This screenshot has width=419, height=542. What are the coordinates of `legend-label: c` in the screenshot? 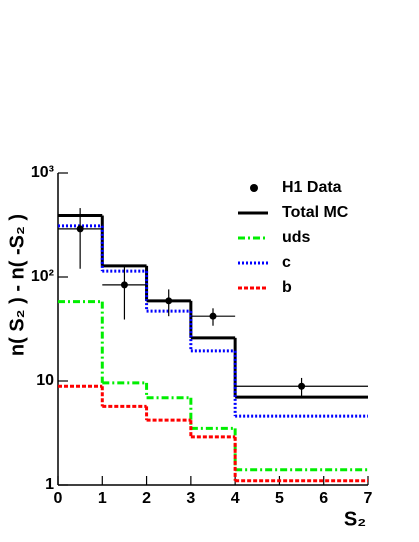 It's located at (286, 262).